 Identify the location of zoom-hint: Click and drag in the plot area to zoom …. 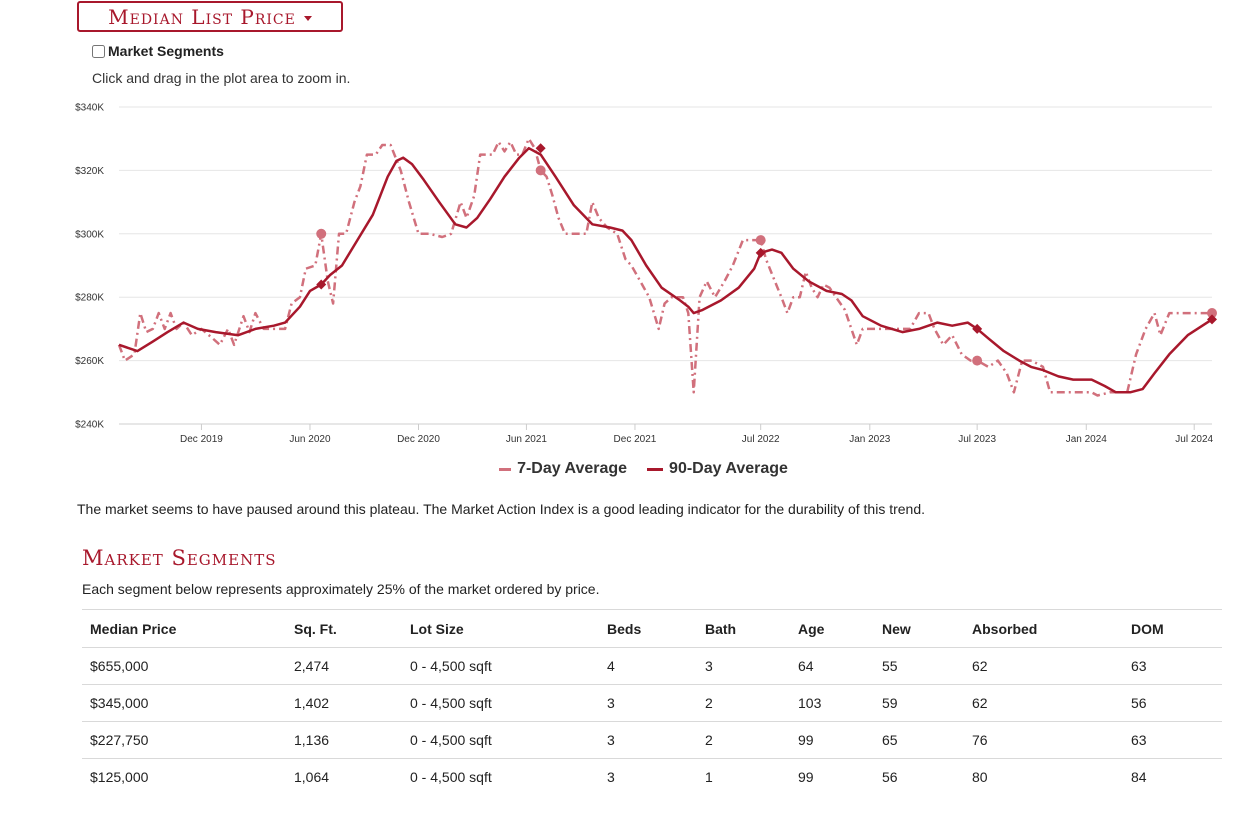
(221, 78).